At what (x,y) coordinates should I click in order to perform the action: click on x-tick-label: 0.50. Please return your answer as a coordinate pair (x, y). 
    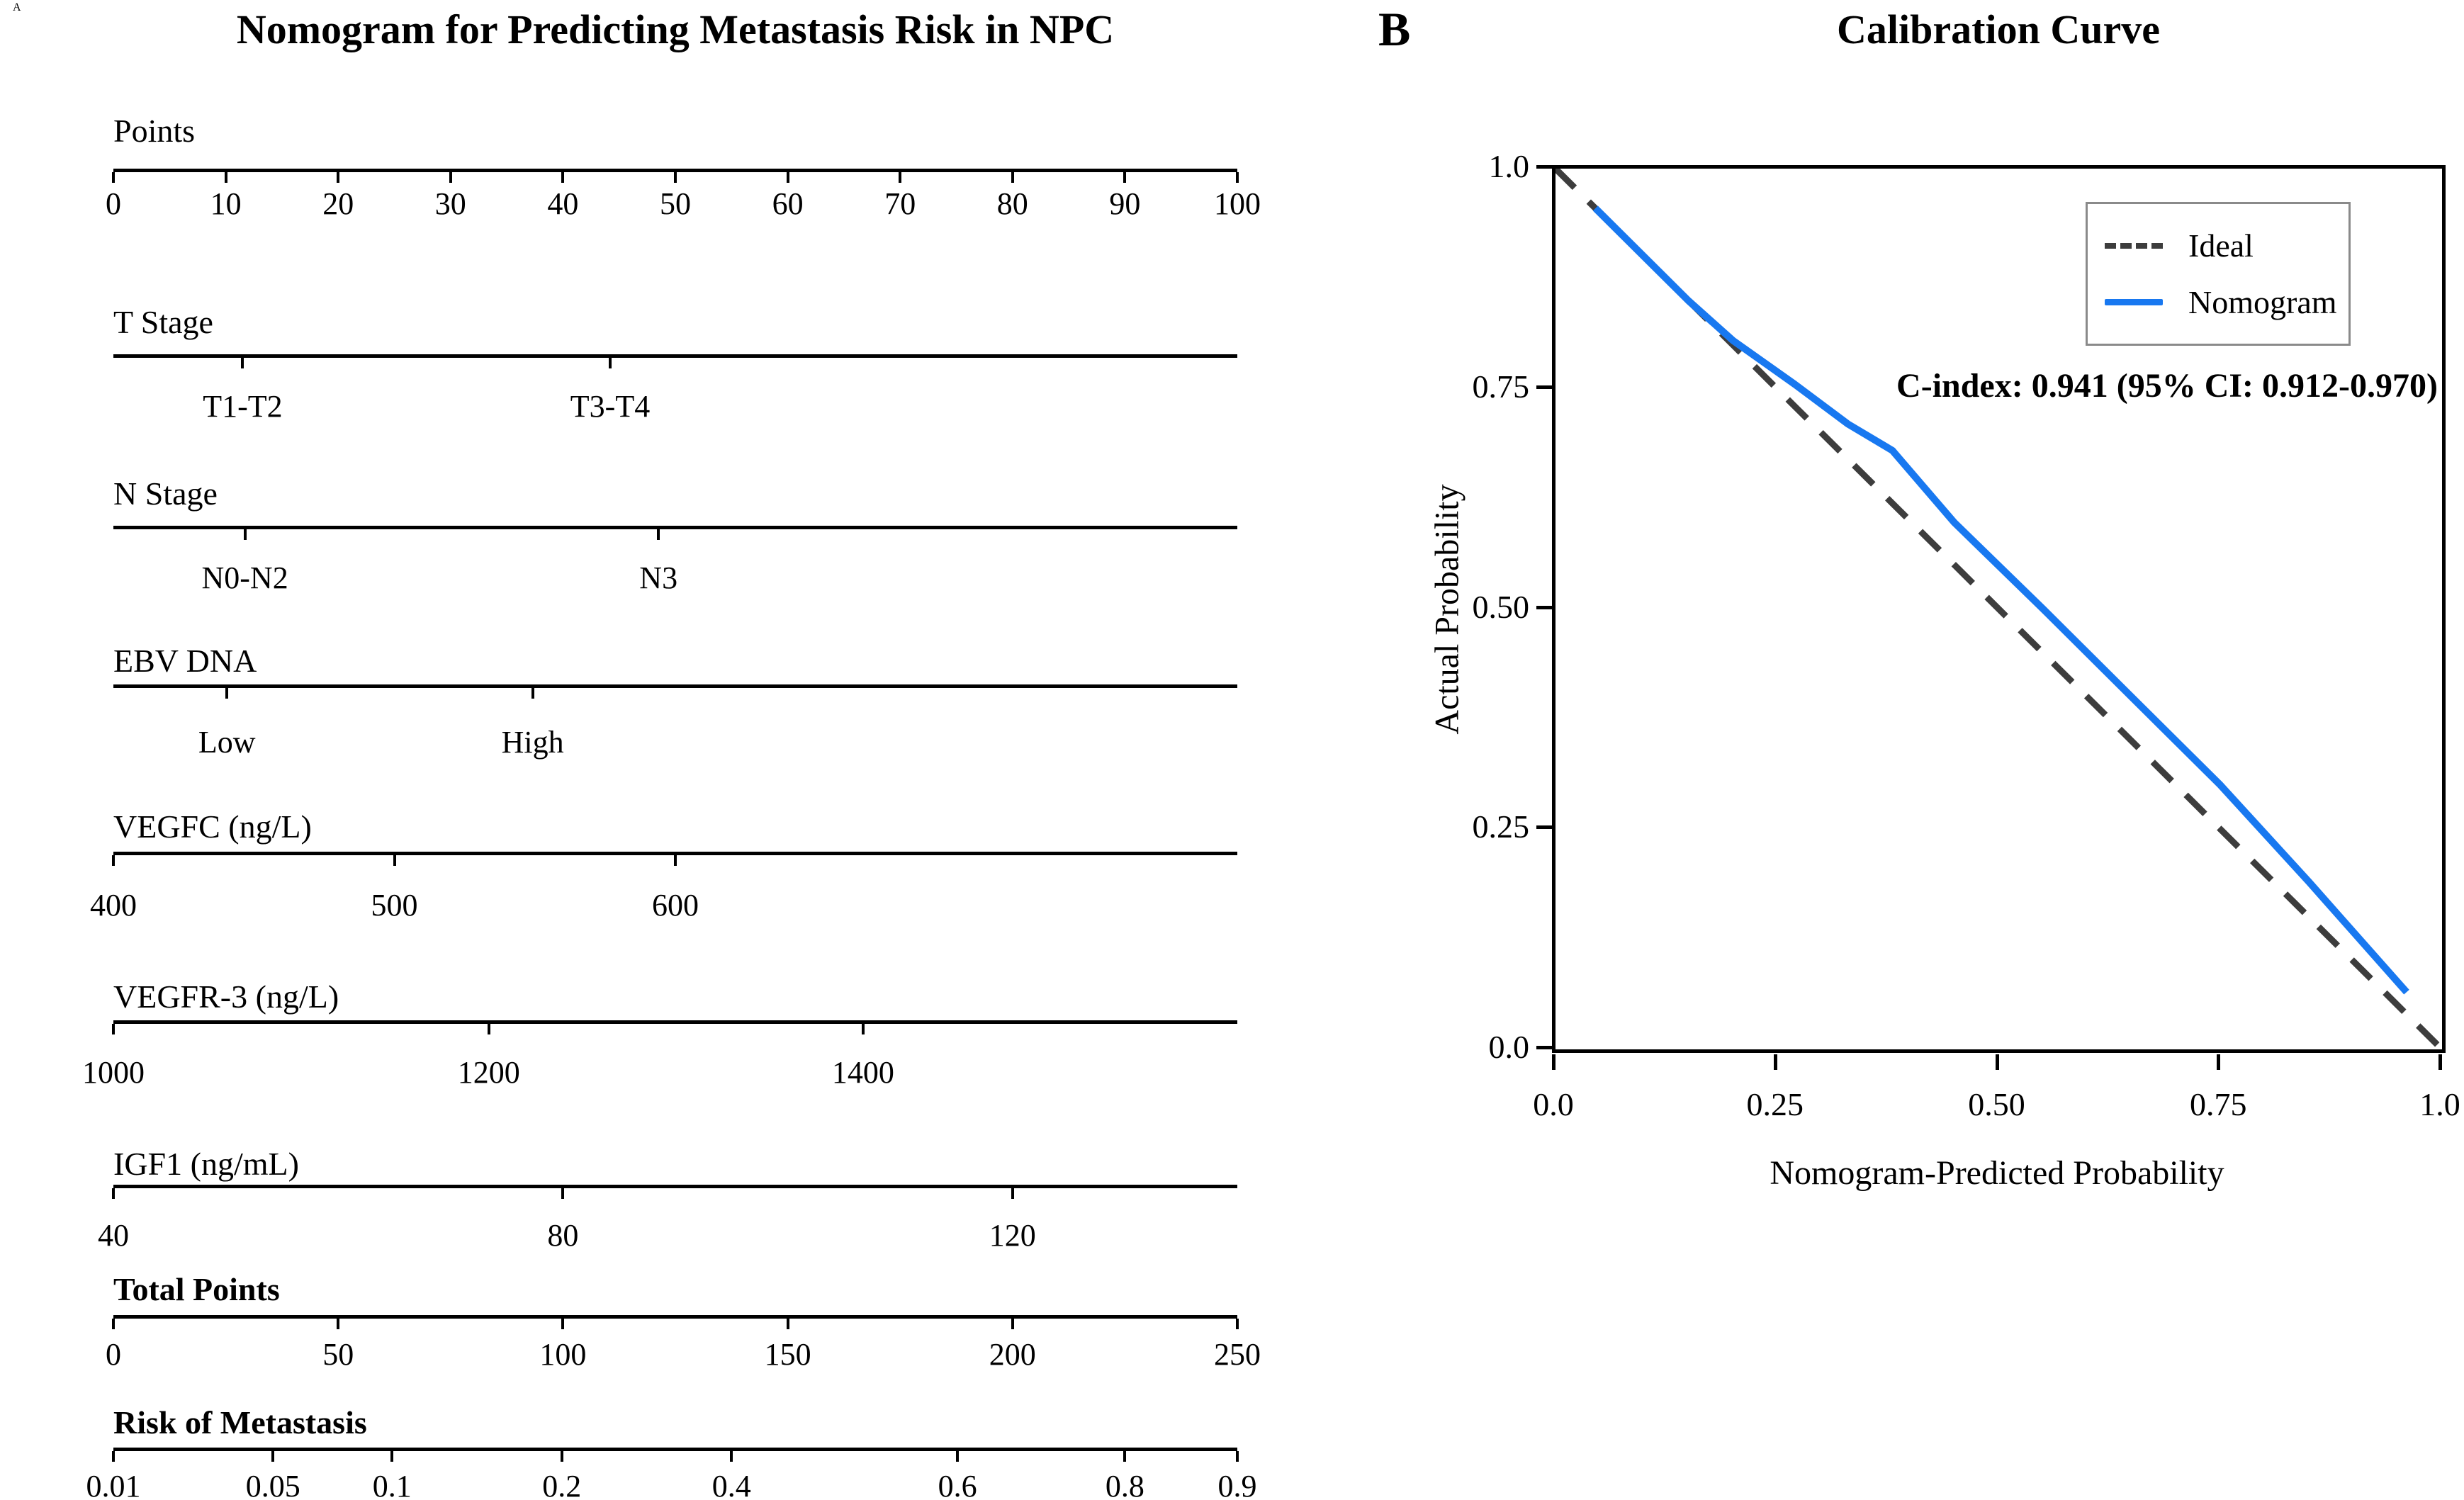
    Looking at the image, I should click on (1996, 1104).